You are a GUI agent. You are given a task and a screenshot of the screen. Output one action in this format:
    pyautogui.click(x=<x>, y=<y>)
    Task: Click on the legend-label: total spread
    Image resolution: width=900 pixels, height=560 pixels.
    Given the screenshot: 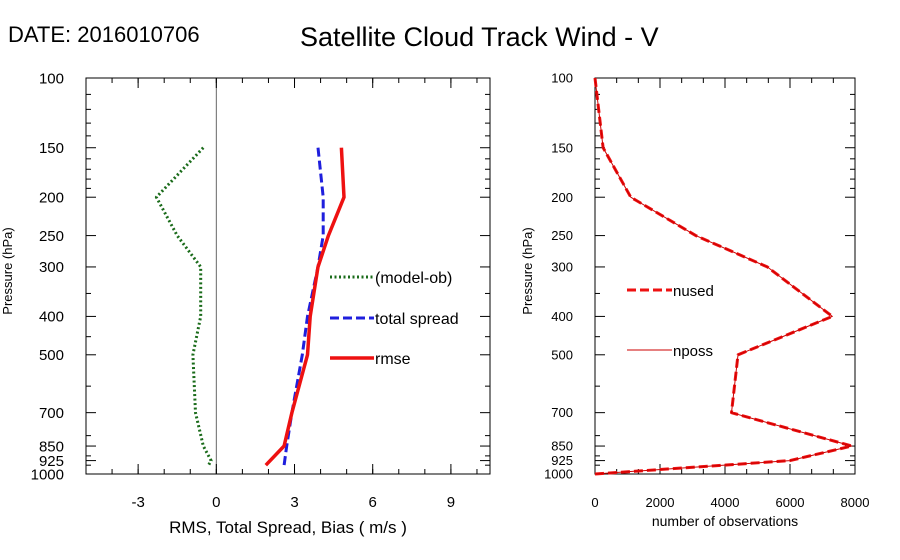 What is the action you would take?
    pyautogui.click(x=417, y=319)
    